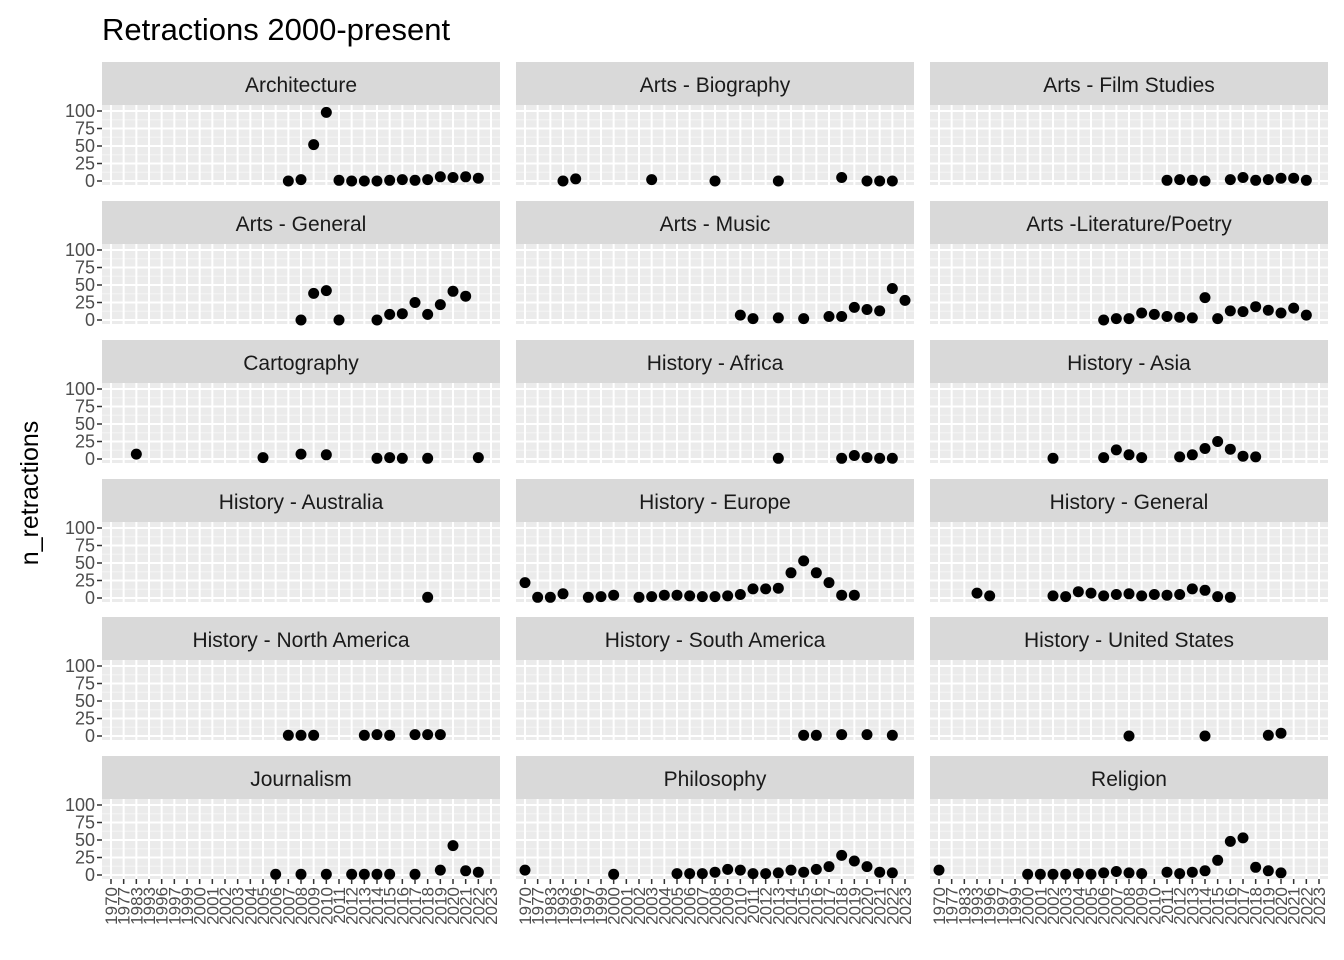  Describe the element at coordinates (538, 906) in the screenshot. I see `x-tick-label: 1977` at that location.